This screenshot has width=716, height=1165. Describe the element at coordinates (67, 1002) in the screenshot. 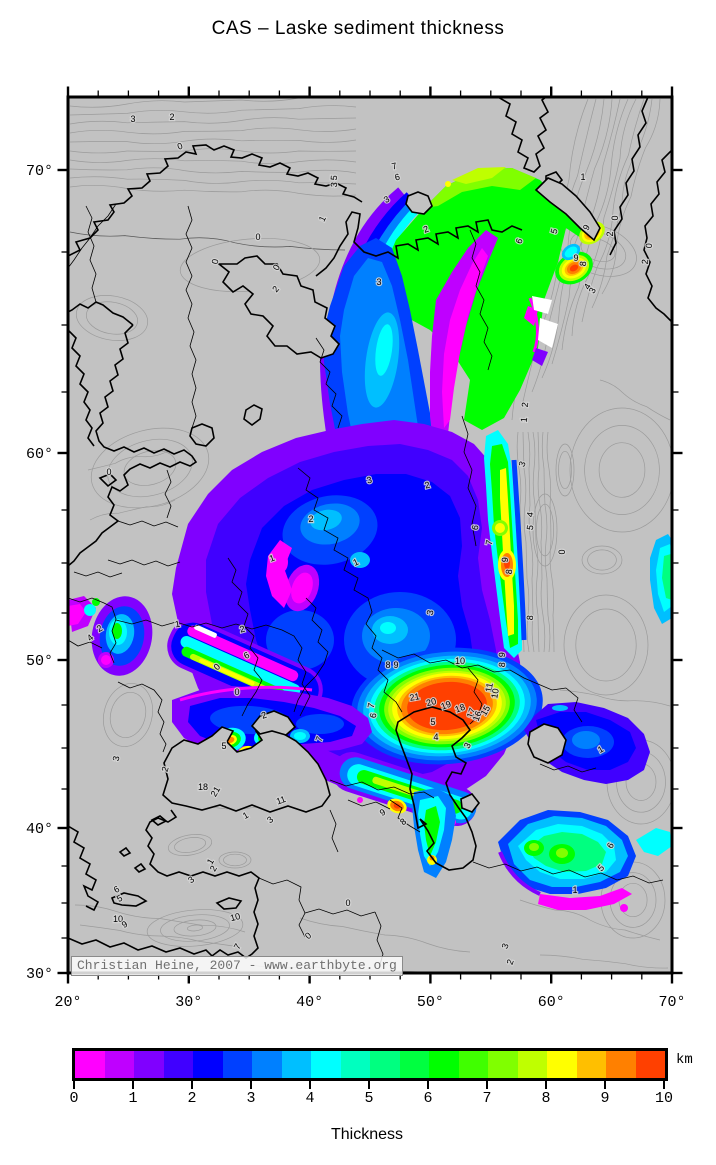

I see `x-axis-tick-label: 20°` at that location.